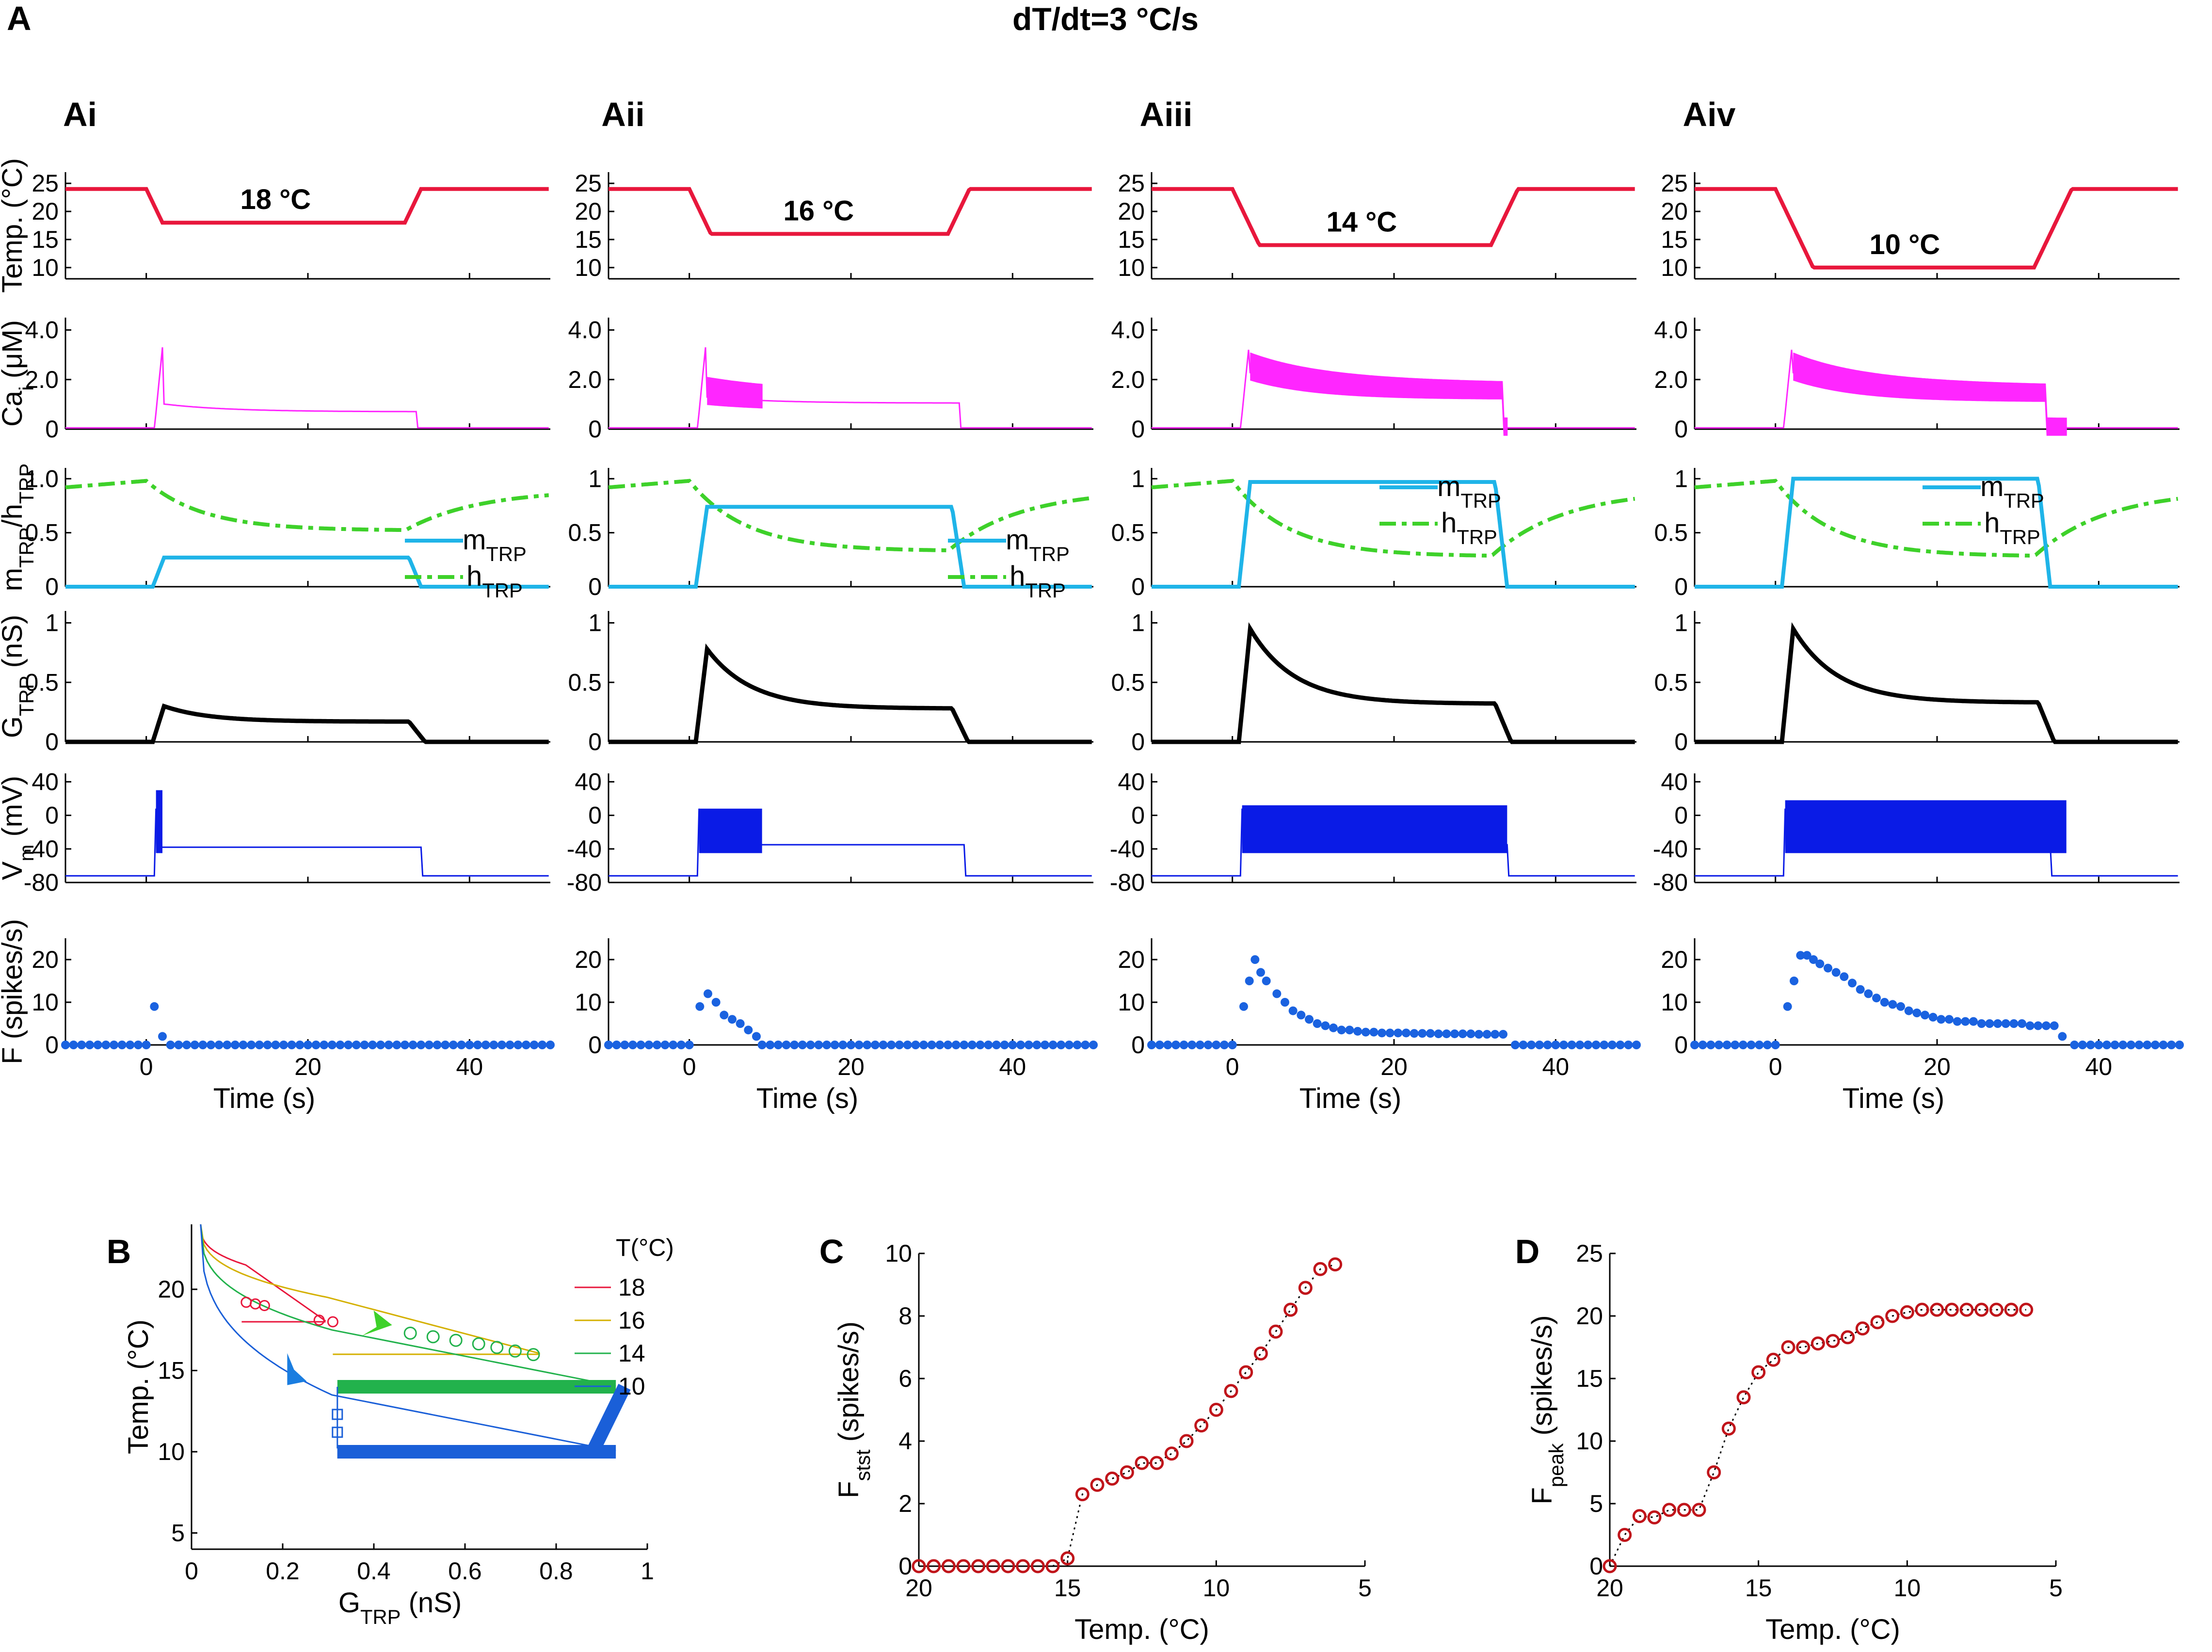 The image size is (2212, 1652). Describe the element at coordinates (1131, 211) in the screenshot. I see `y-tick-label: 20` at that location.